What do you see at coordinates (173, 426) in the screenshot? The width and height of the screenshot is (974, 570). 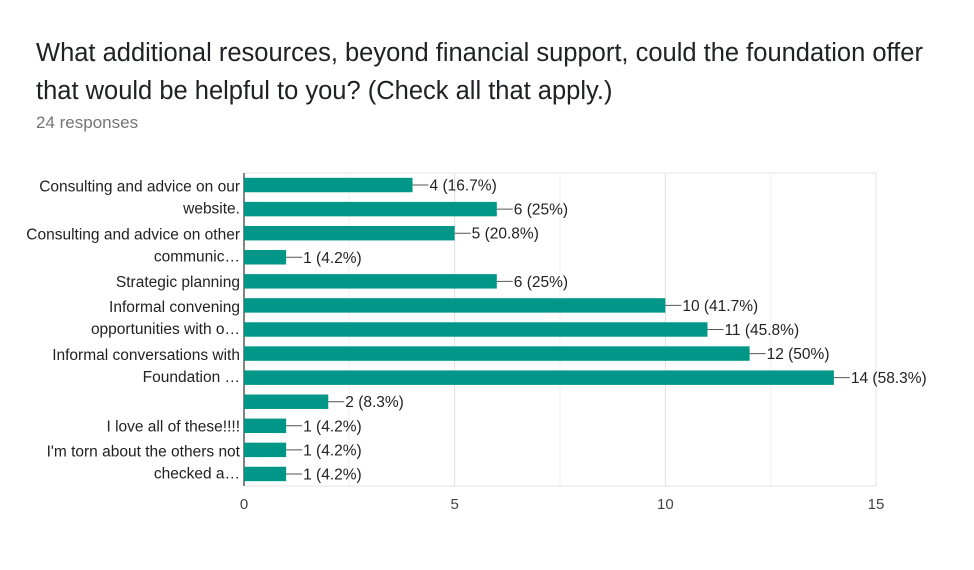 I see `category-label: I love all of these!!!!` at bounding box center [173, 426].